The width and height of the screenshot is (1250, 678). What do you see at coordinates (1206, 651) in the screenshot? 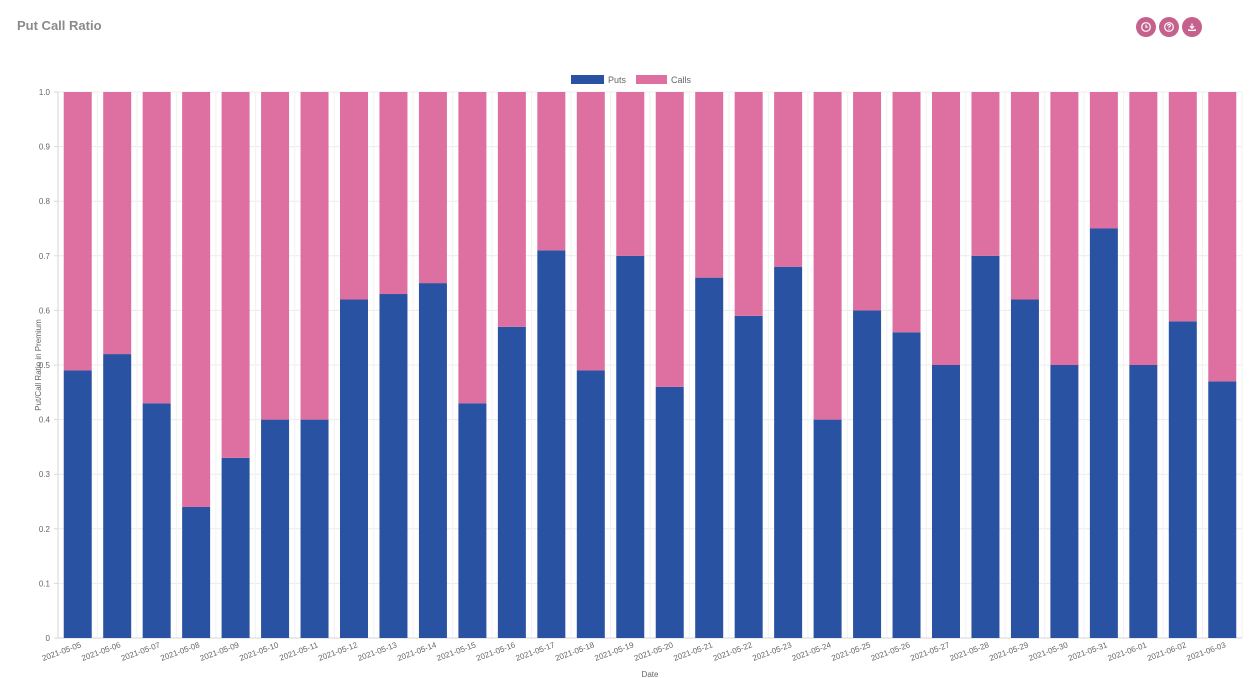
I see `x-tick-label: 2021-06-03` at bounding box center [1206, 651].